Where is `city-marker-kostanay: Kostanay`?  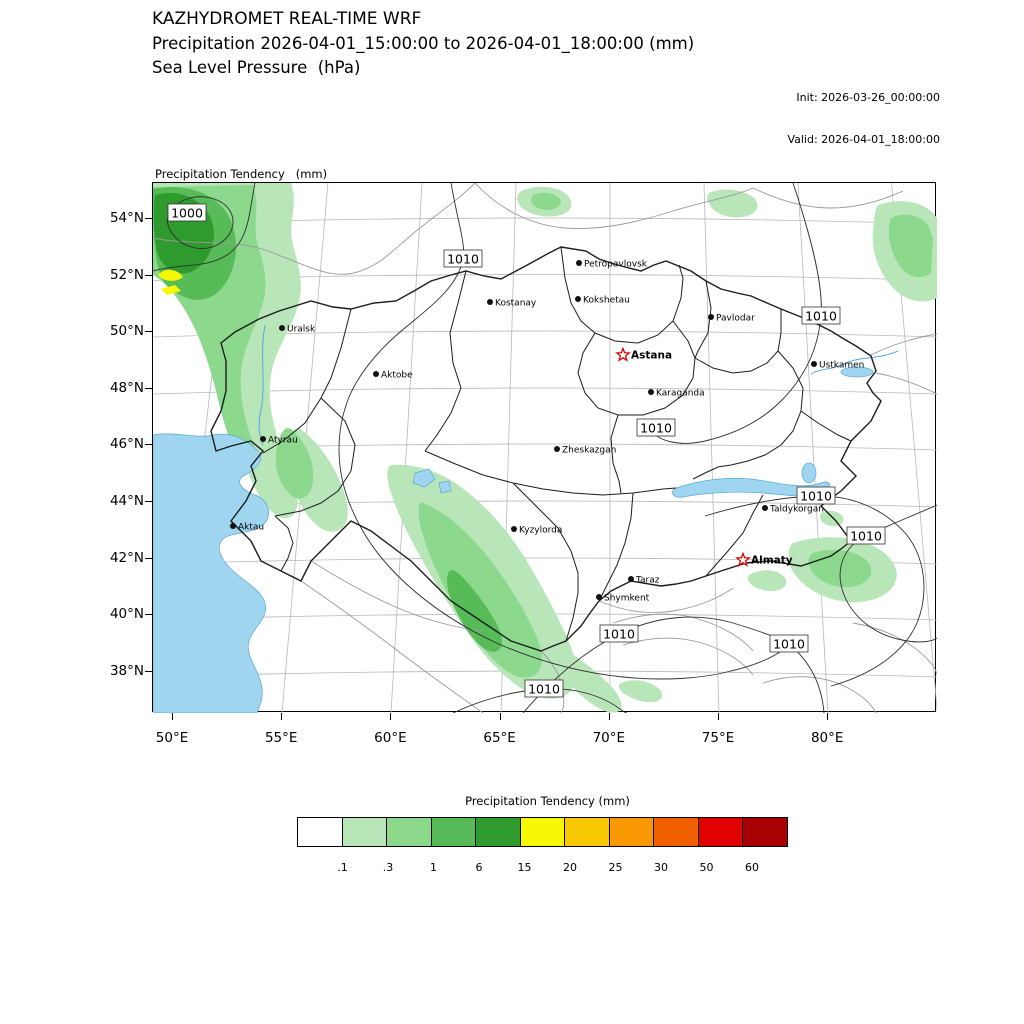 city-marker-kostanay: Kostanay is located at coordinates (512, 304).